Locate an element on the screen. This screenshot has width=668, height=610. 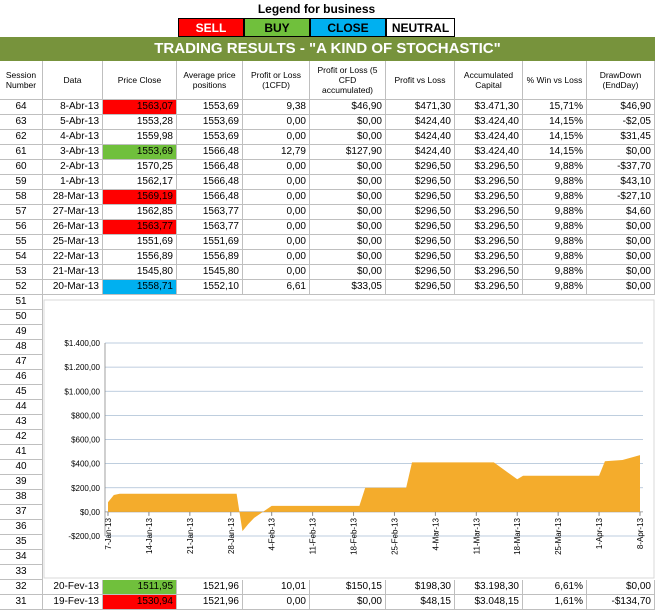
table-cell: $43,10 is located at coordinates (621, 182).